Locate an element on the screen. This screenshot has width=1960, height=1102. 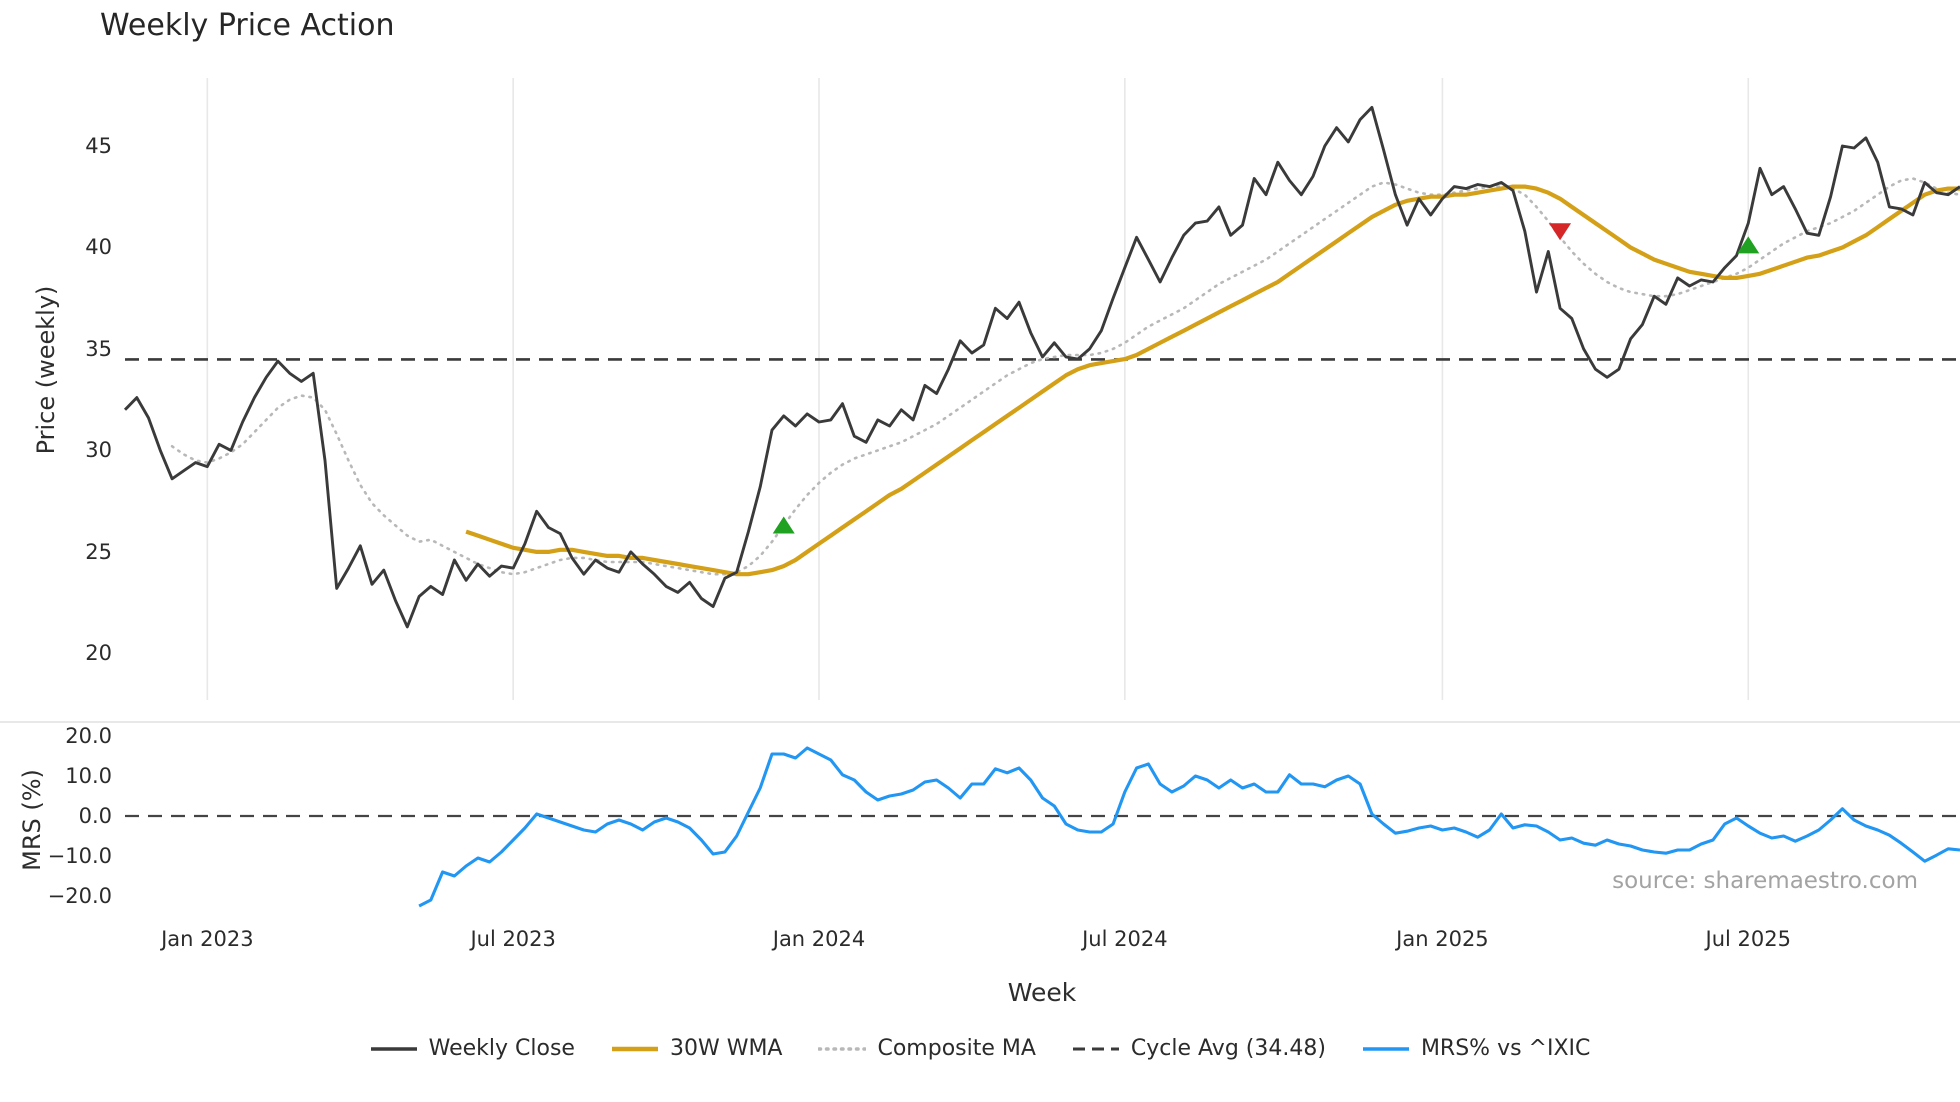
legend-item-cycle-avg-34-48-: Cycle Avg (34.48) is located at coordinates (1199, 1048).